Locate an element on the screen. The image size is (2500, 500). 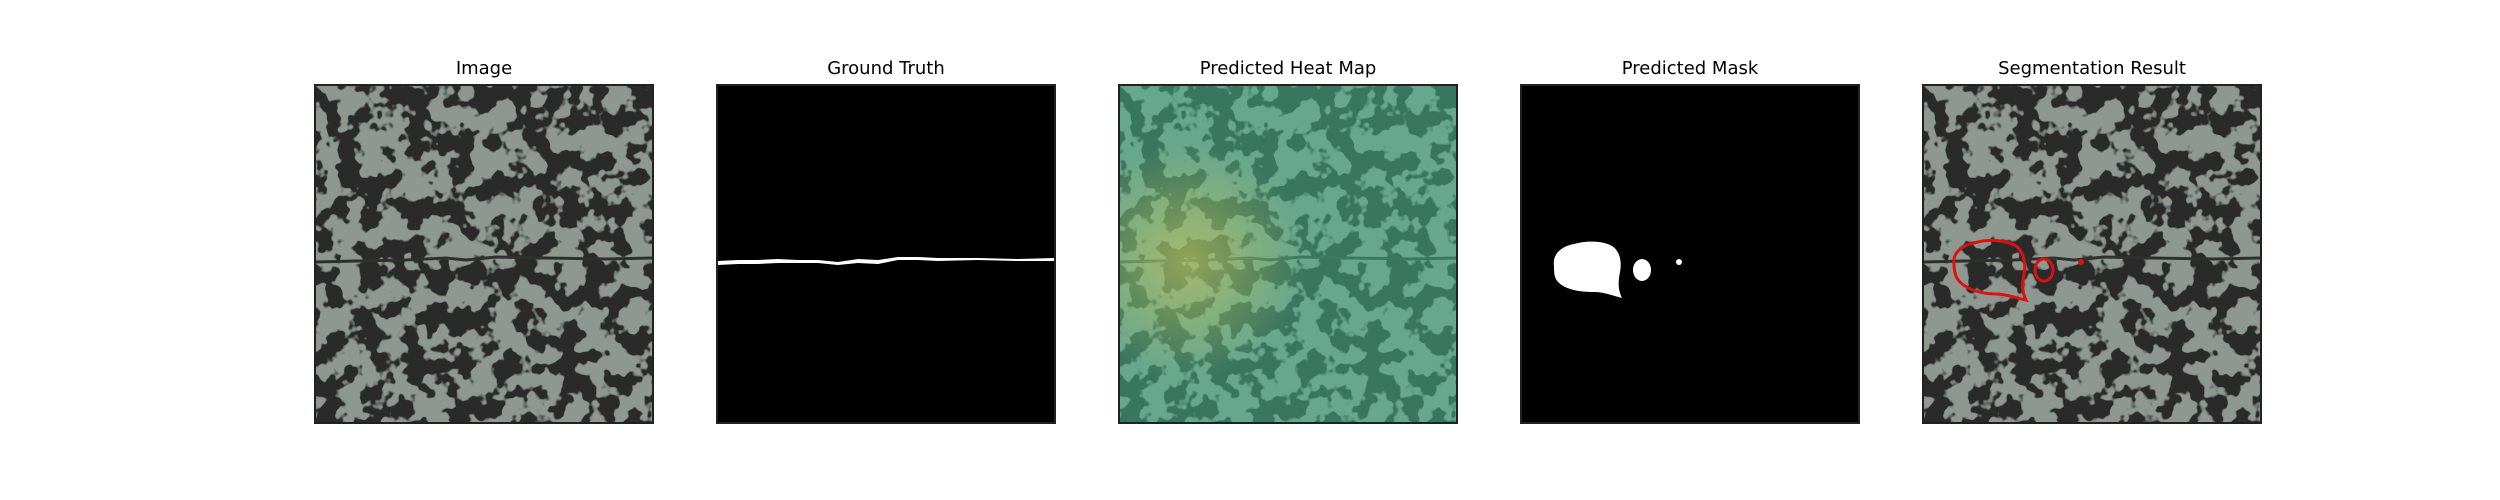
image-frame is located at coordinates (484, 254).